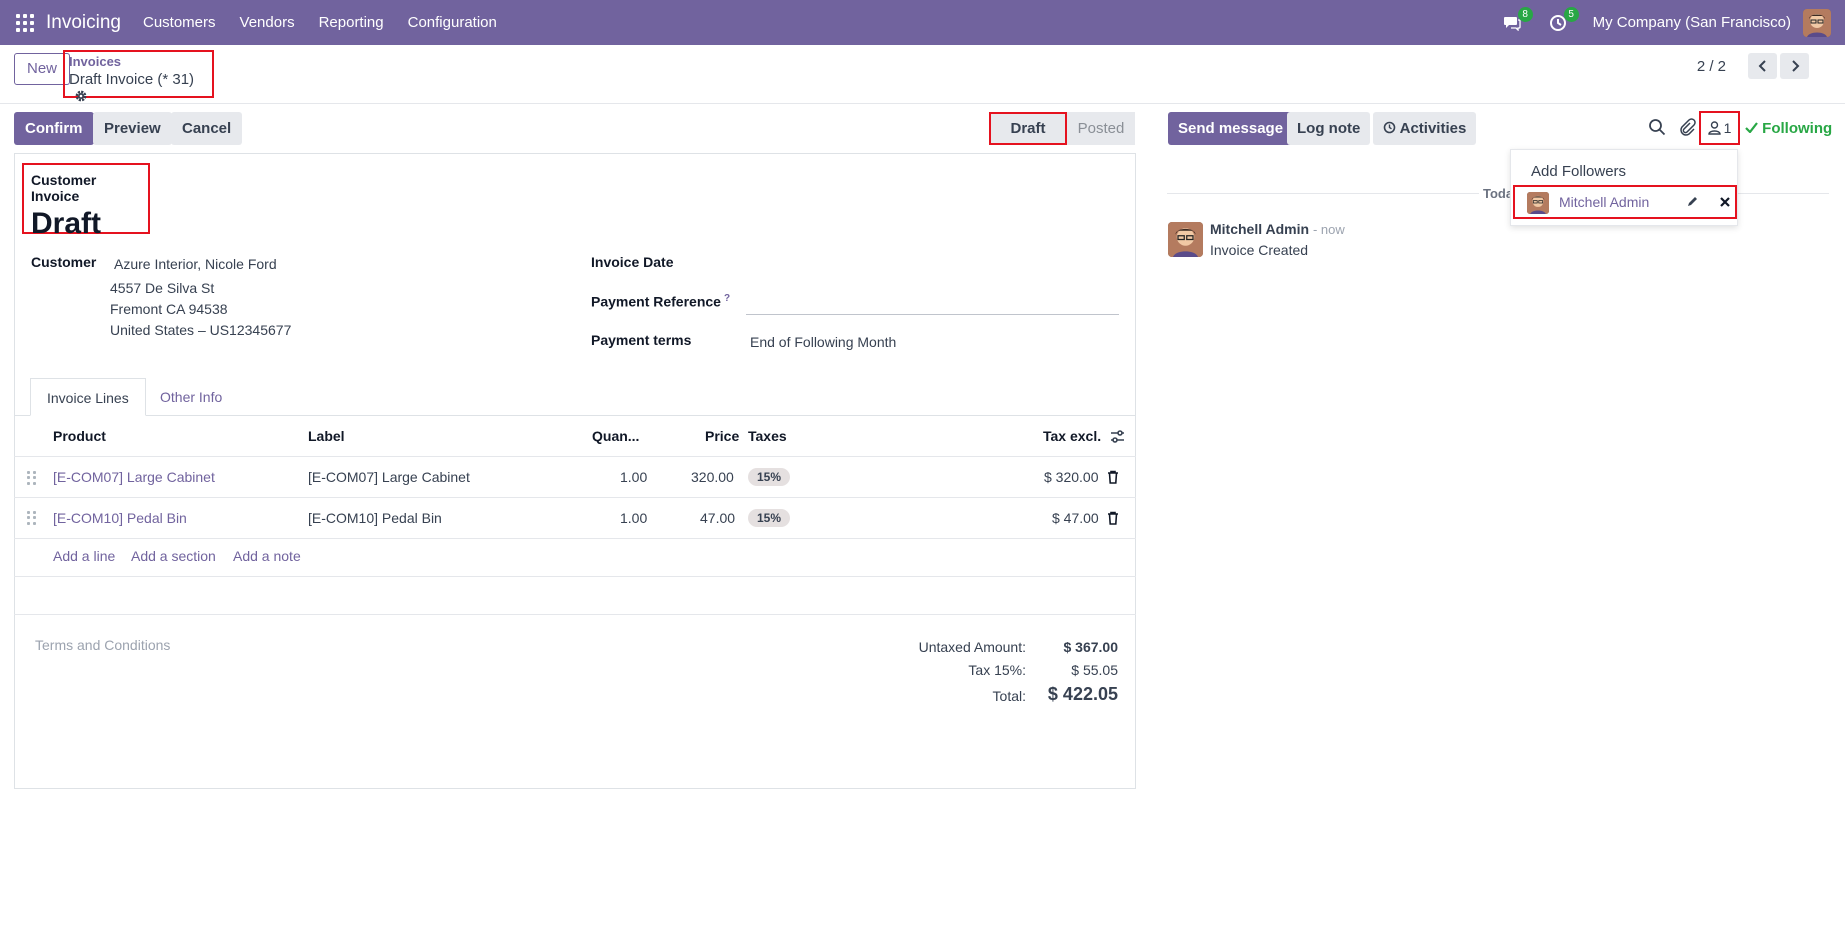  What do you see at coordinates (1711, 66) in the screenshot?
I see `pager-value: 2 / 2` at bounding box center [1711, 66].